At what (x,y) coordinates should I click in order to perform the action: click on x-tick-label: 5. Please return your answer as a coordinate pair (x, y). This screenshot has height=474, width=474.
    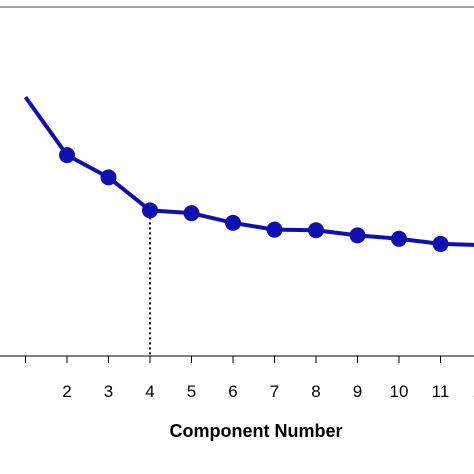
    Looking at the image, I should click on (191, 391).